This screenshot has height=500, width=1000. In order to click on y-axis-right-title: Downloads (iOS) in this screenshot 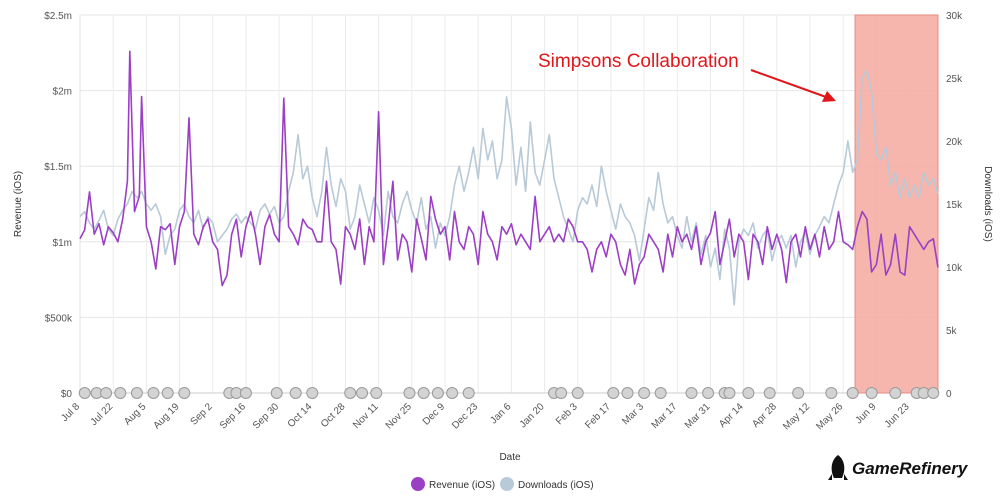, I will do `click(987, 204)`.